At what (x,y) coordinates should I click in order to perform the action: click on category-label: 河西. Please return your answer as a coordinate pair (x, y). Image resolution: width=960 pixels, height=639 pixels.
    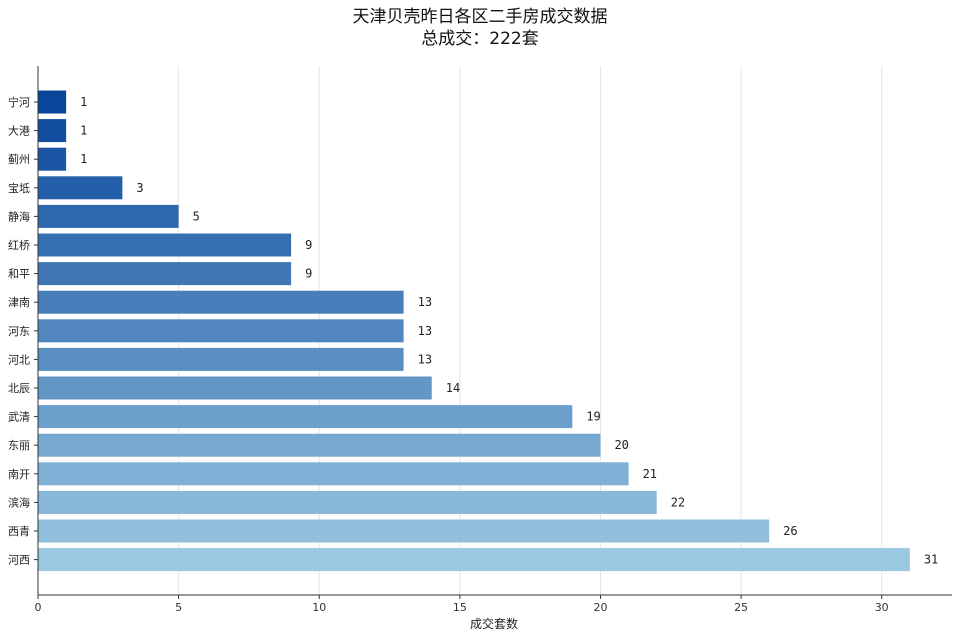
    Looking at the image, I should click on (19, 560).